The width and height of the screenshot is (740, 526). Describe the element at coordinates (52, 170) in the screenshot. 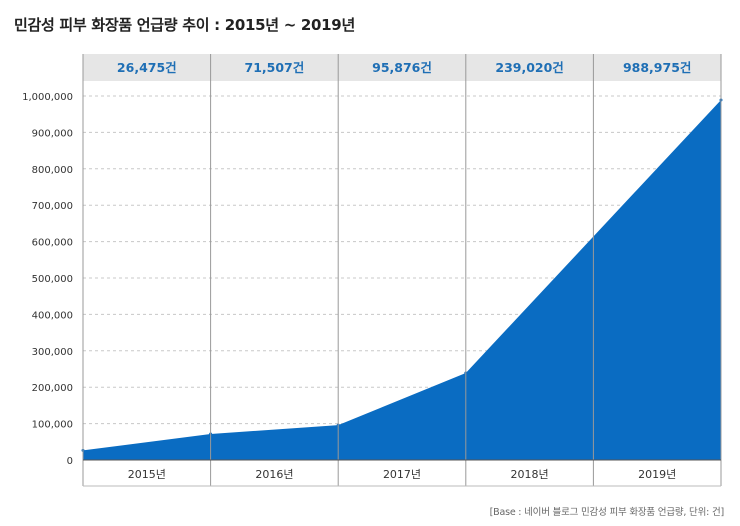

I see `y-tick-label: 800,000` at that location.